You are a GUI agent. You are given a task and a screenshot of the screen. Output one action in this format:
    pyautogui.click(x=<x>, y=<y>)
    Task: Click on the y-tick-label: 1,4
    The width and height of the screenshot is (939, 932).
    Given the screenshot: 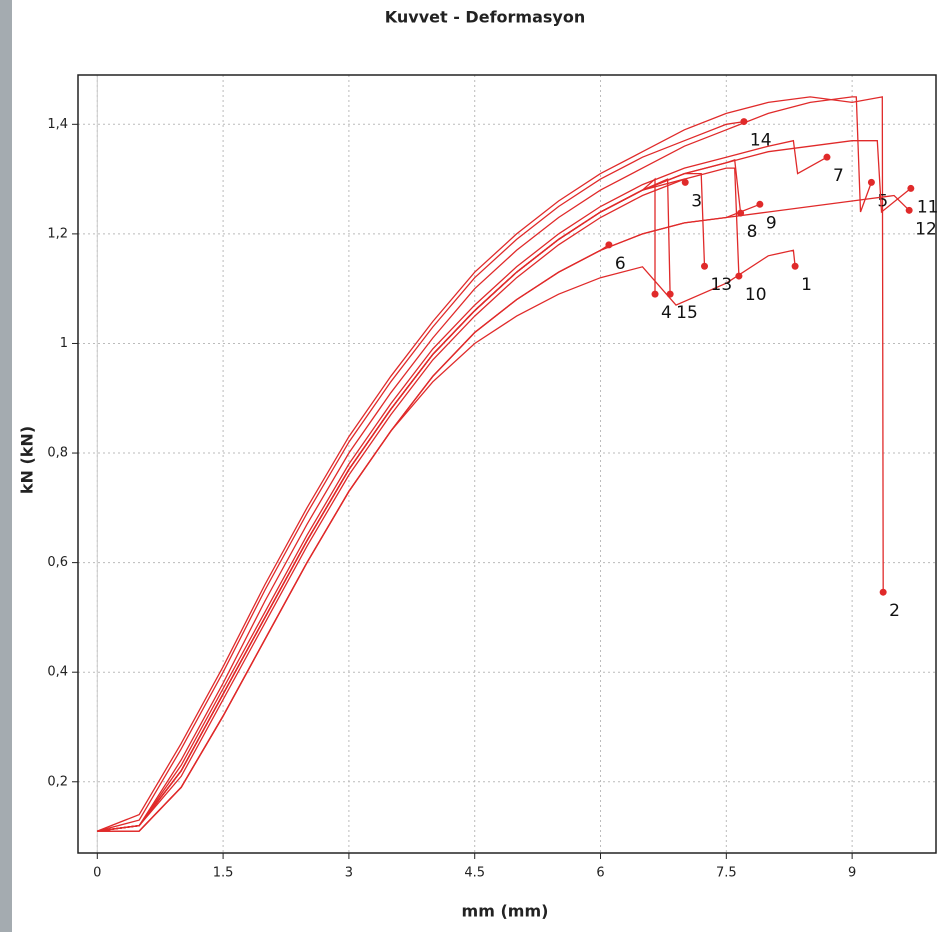 What is the action you would take?
    pyautogui.click(x=57, y=124)
    